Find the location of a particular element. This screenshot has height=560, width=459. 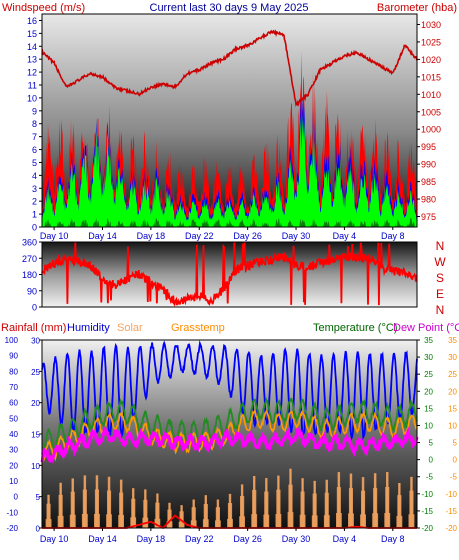

wind-y-tick-label: 9 is located at coordinates (34, 111).